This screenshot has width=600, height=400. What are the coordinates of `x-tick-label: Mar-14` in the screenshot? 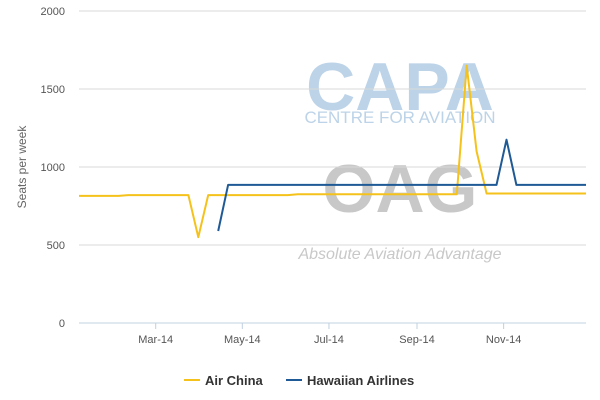 It's located at (155, 340).